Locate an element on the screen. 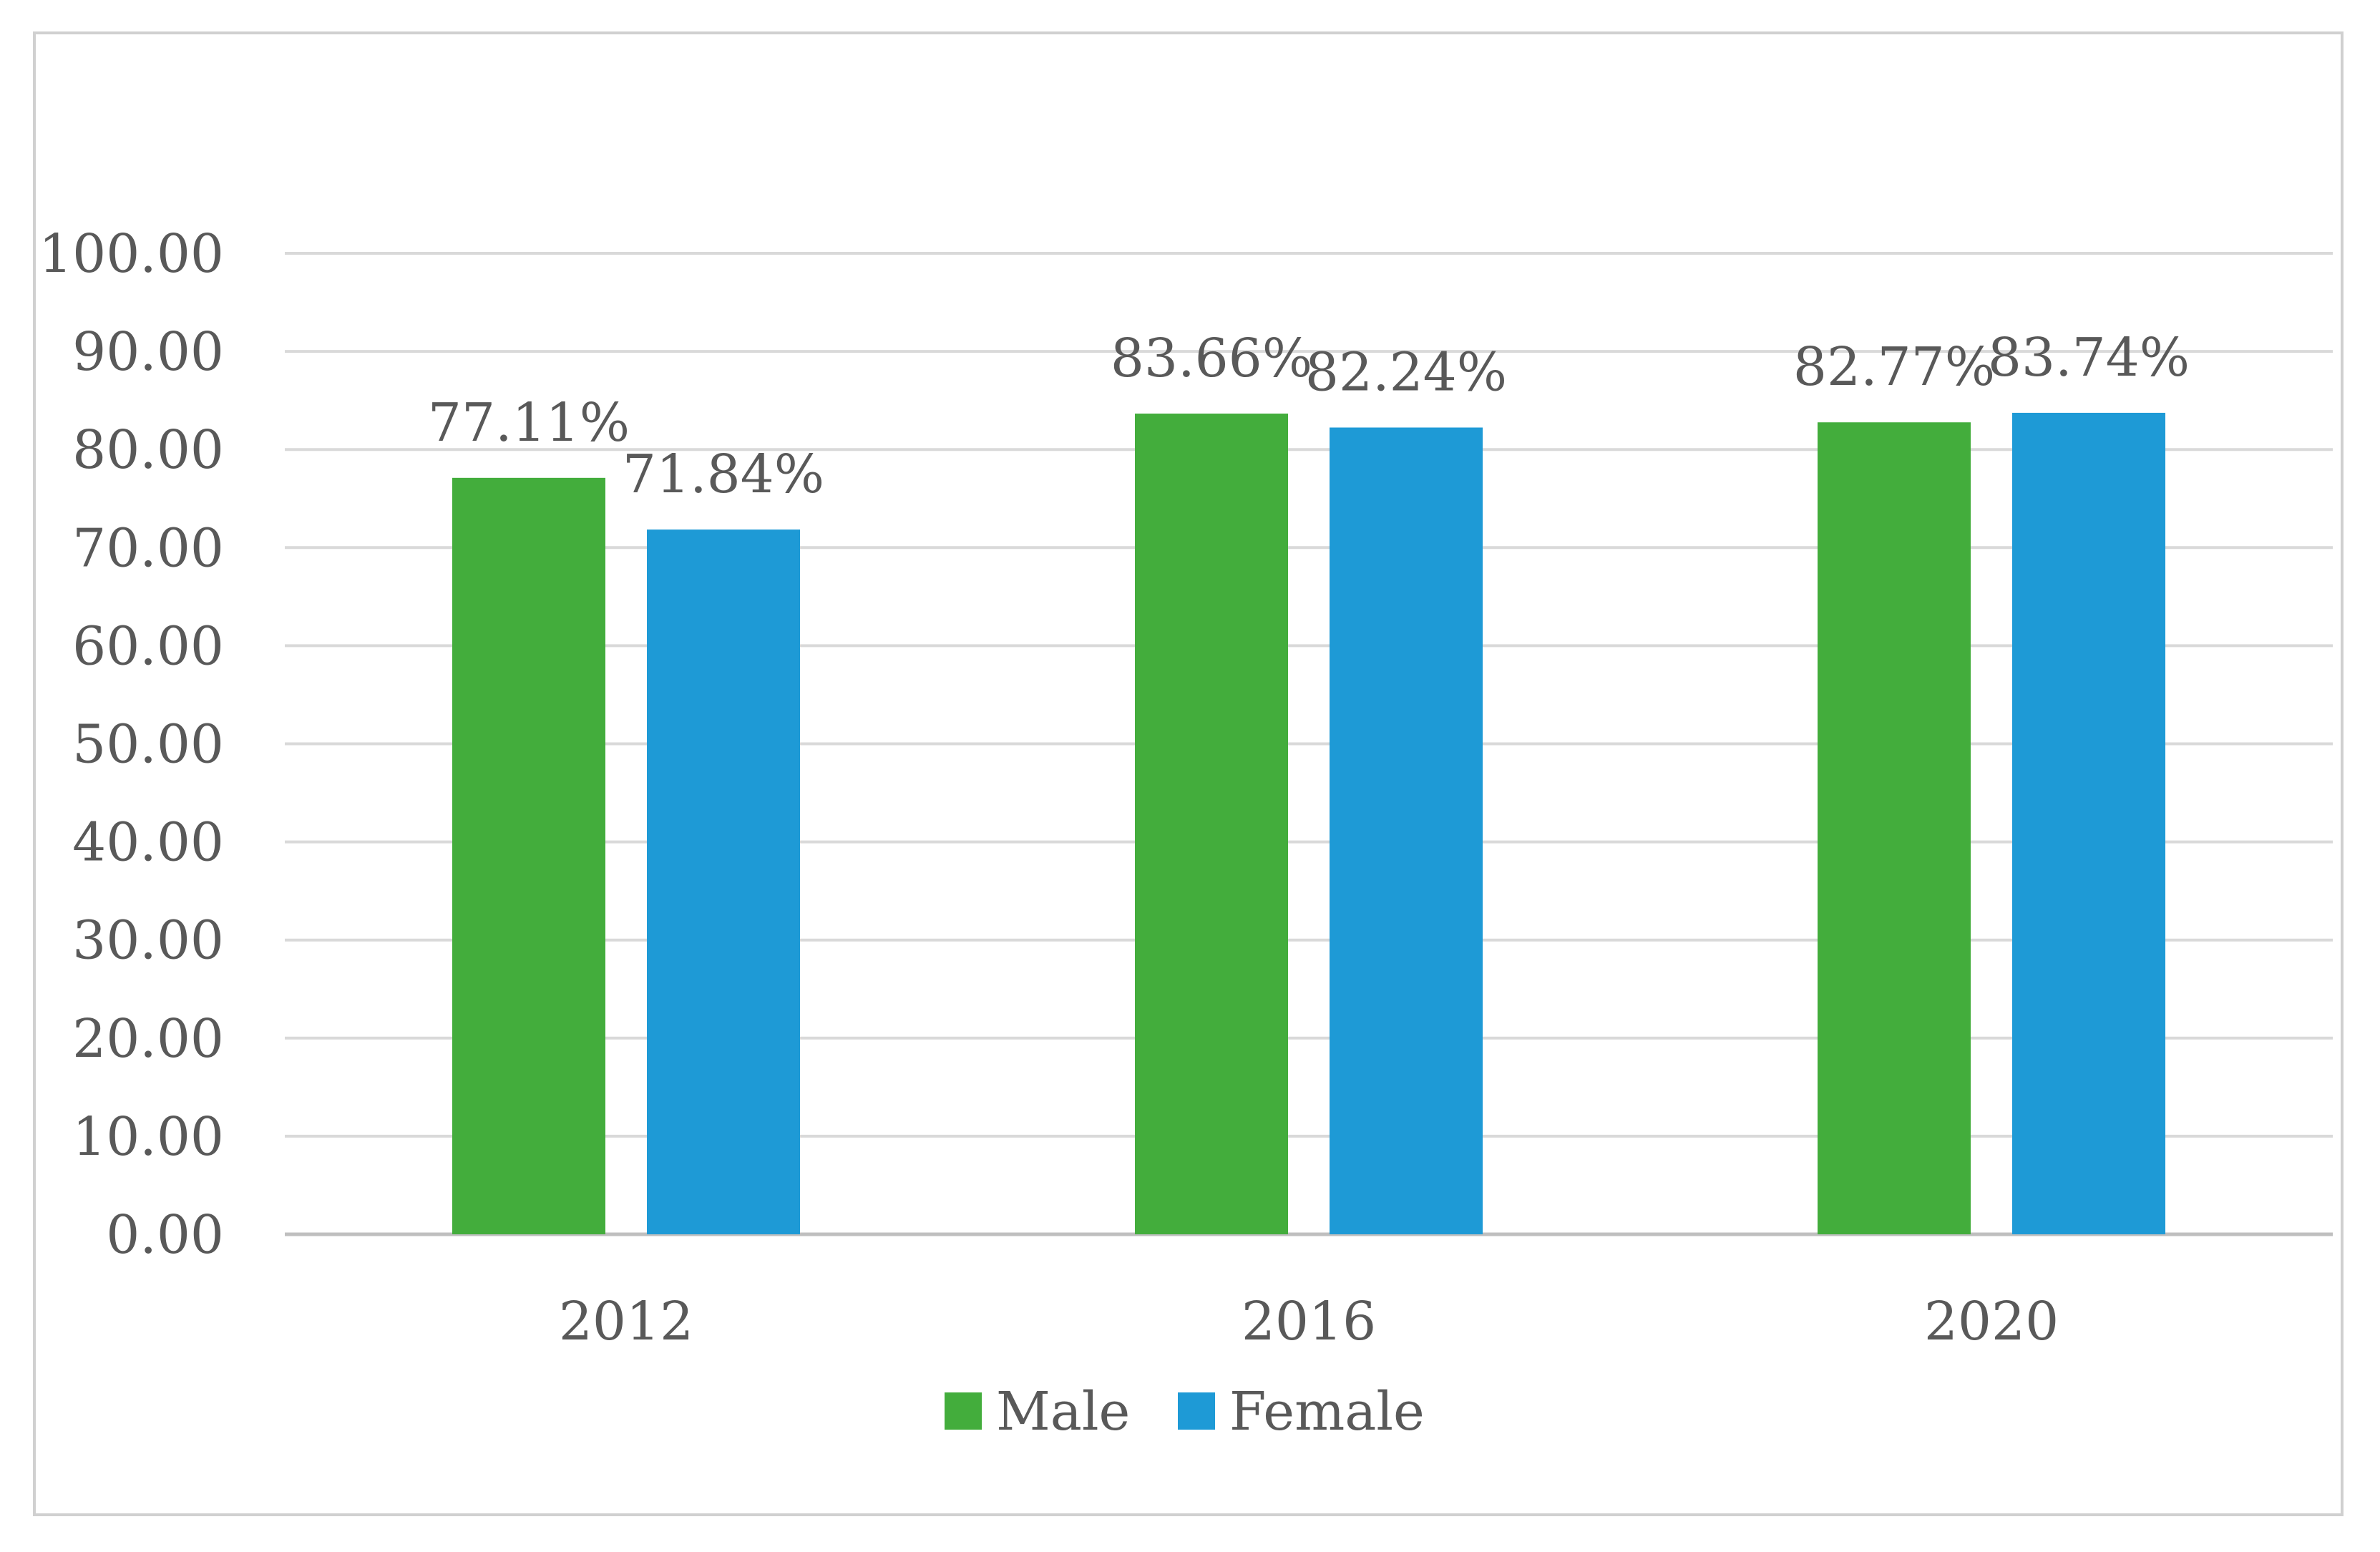 This screenshot has width=2380, height=1552. y-tick-label: 30.00 is located at coordinates (148, 941).